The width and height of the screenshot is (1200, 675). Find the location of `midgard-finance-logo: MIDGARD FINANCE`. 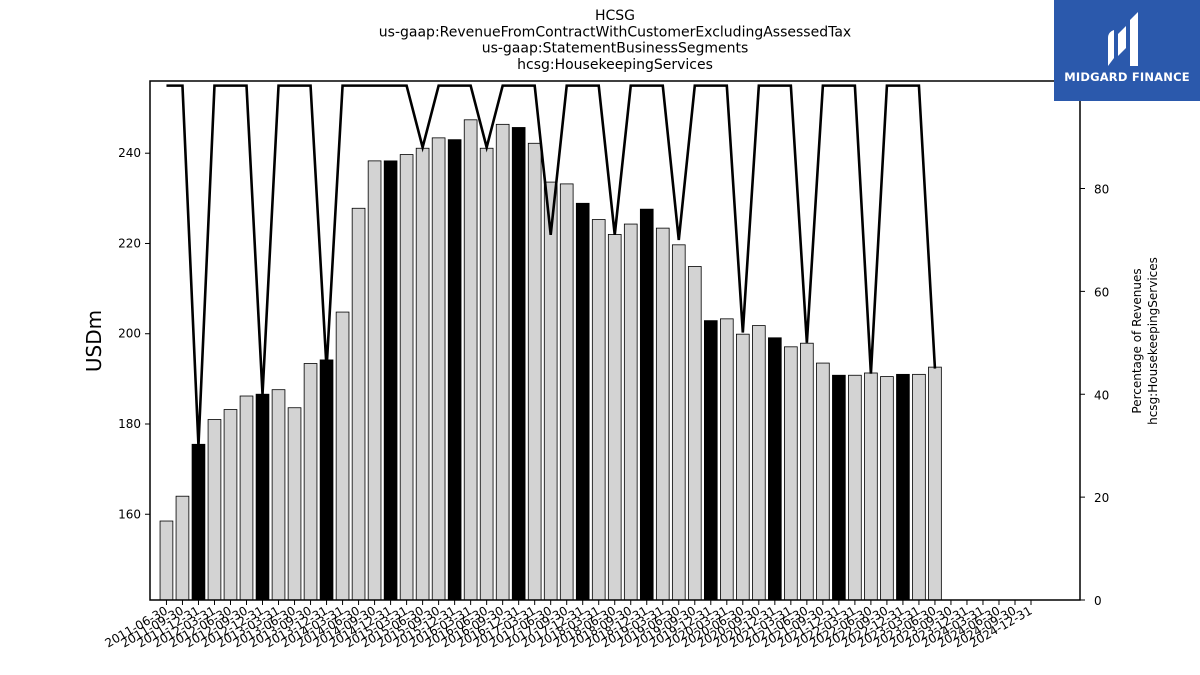

midgard-finance-logo: MIDGARD FINANCE is located at coordinates (1127, 50).